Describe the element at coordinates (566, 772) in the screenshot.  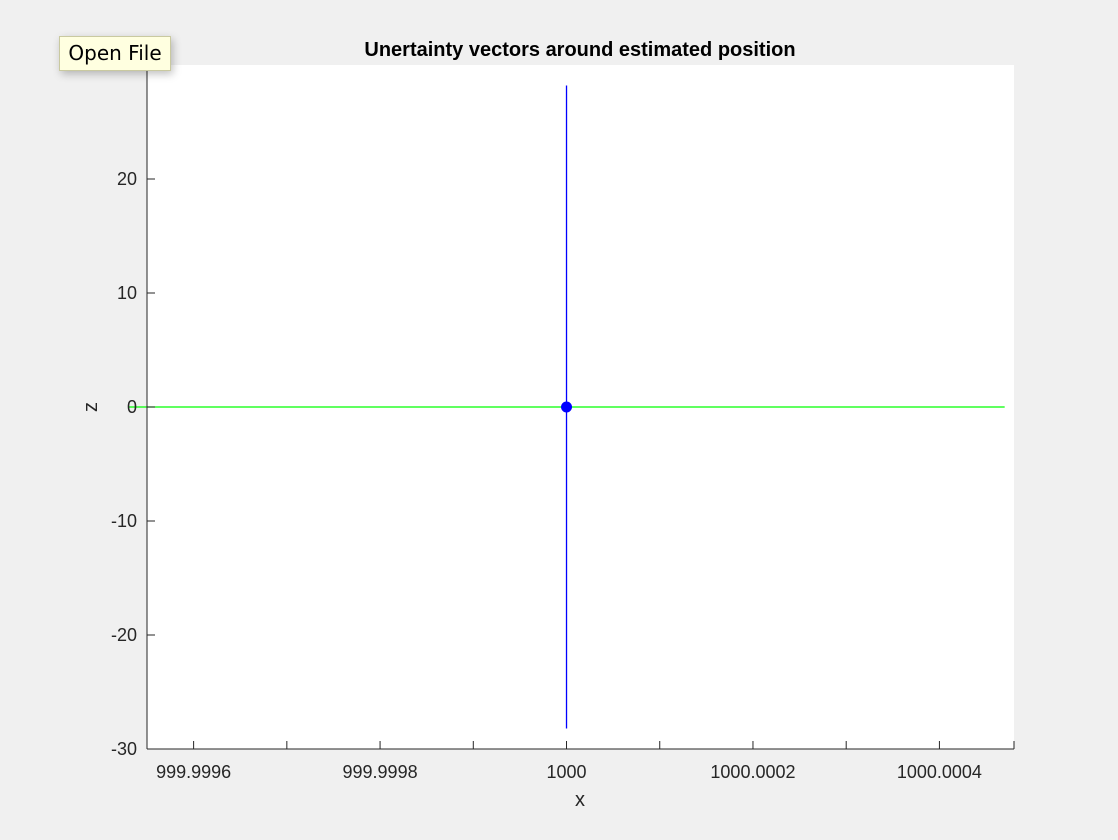
I see `x-tick-label: 1000` at that location.